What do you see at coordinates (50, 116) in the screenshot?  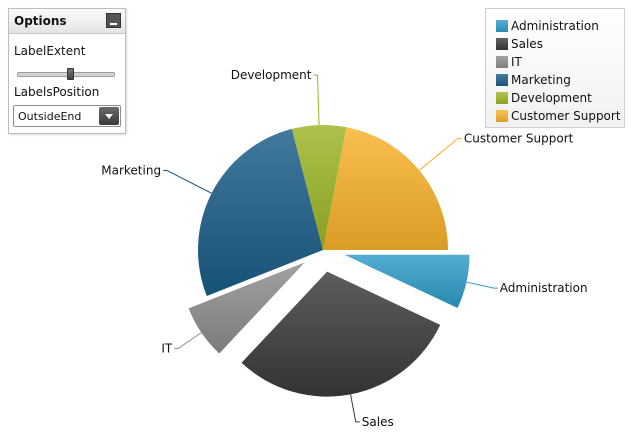 I see `labels-position-value: OutsideEnd` at bounding box center [50, 116].